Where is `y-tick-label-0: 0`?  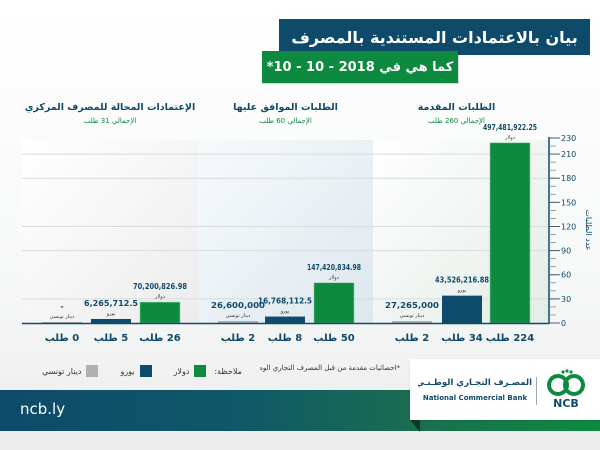
y-tick-label-0: 0 is located at coordinates (563, 323).